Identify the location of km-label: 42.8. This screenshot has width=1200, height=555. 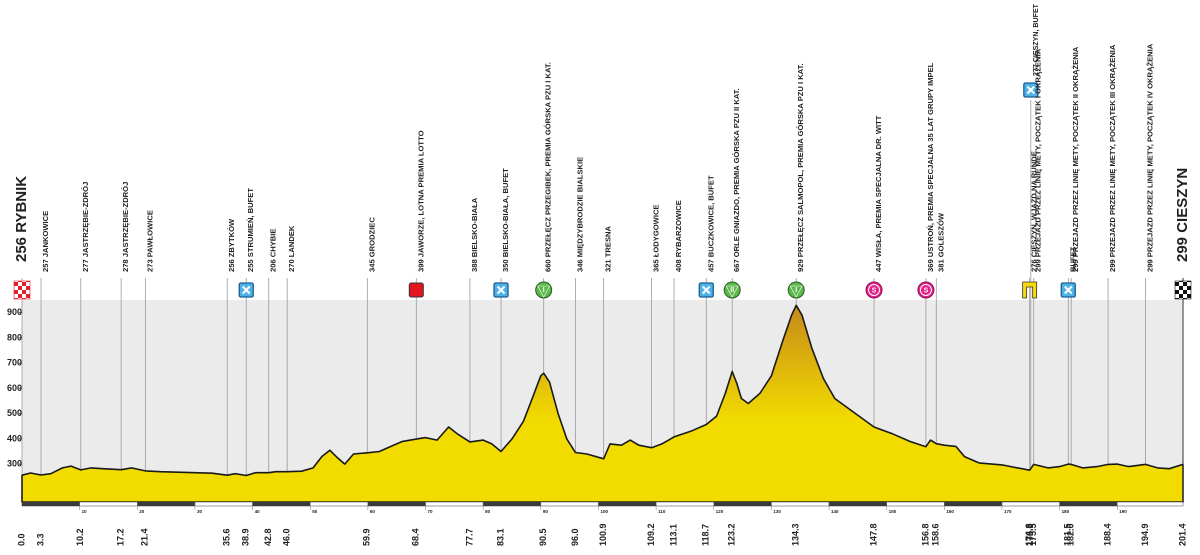
(268, 537).